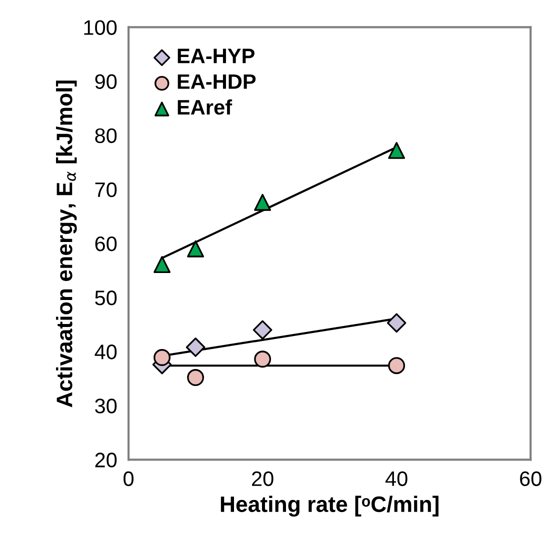 The height and width of the screenshot is (544, 547). I want to click on y-tick-label: 90, so click(106, 82).